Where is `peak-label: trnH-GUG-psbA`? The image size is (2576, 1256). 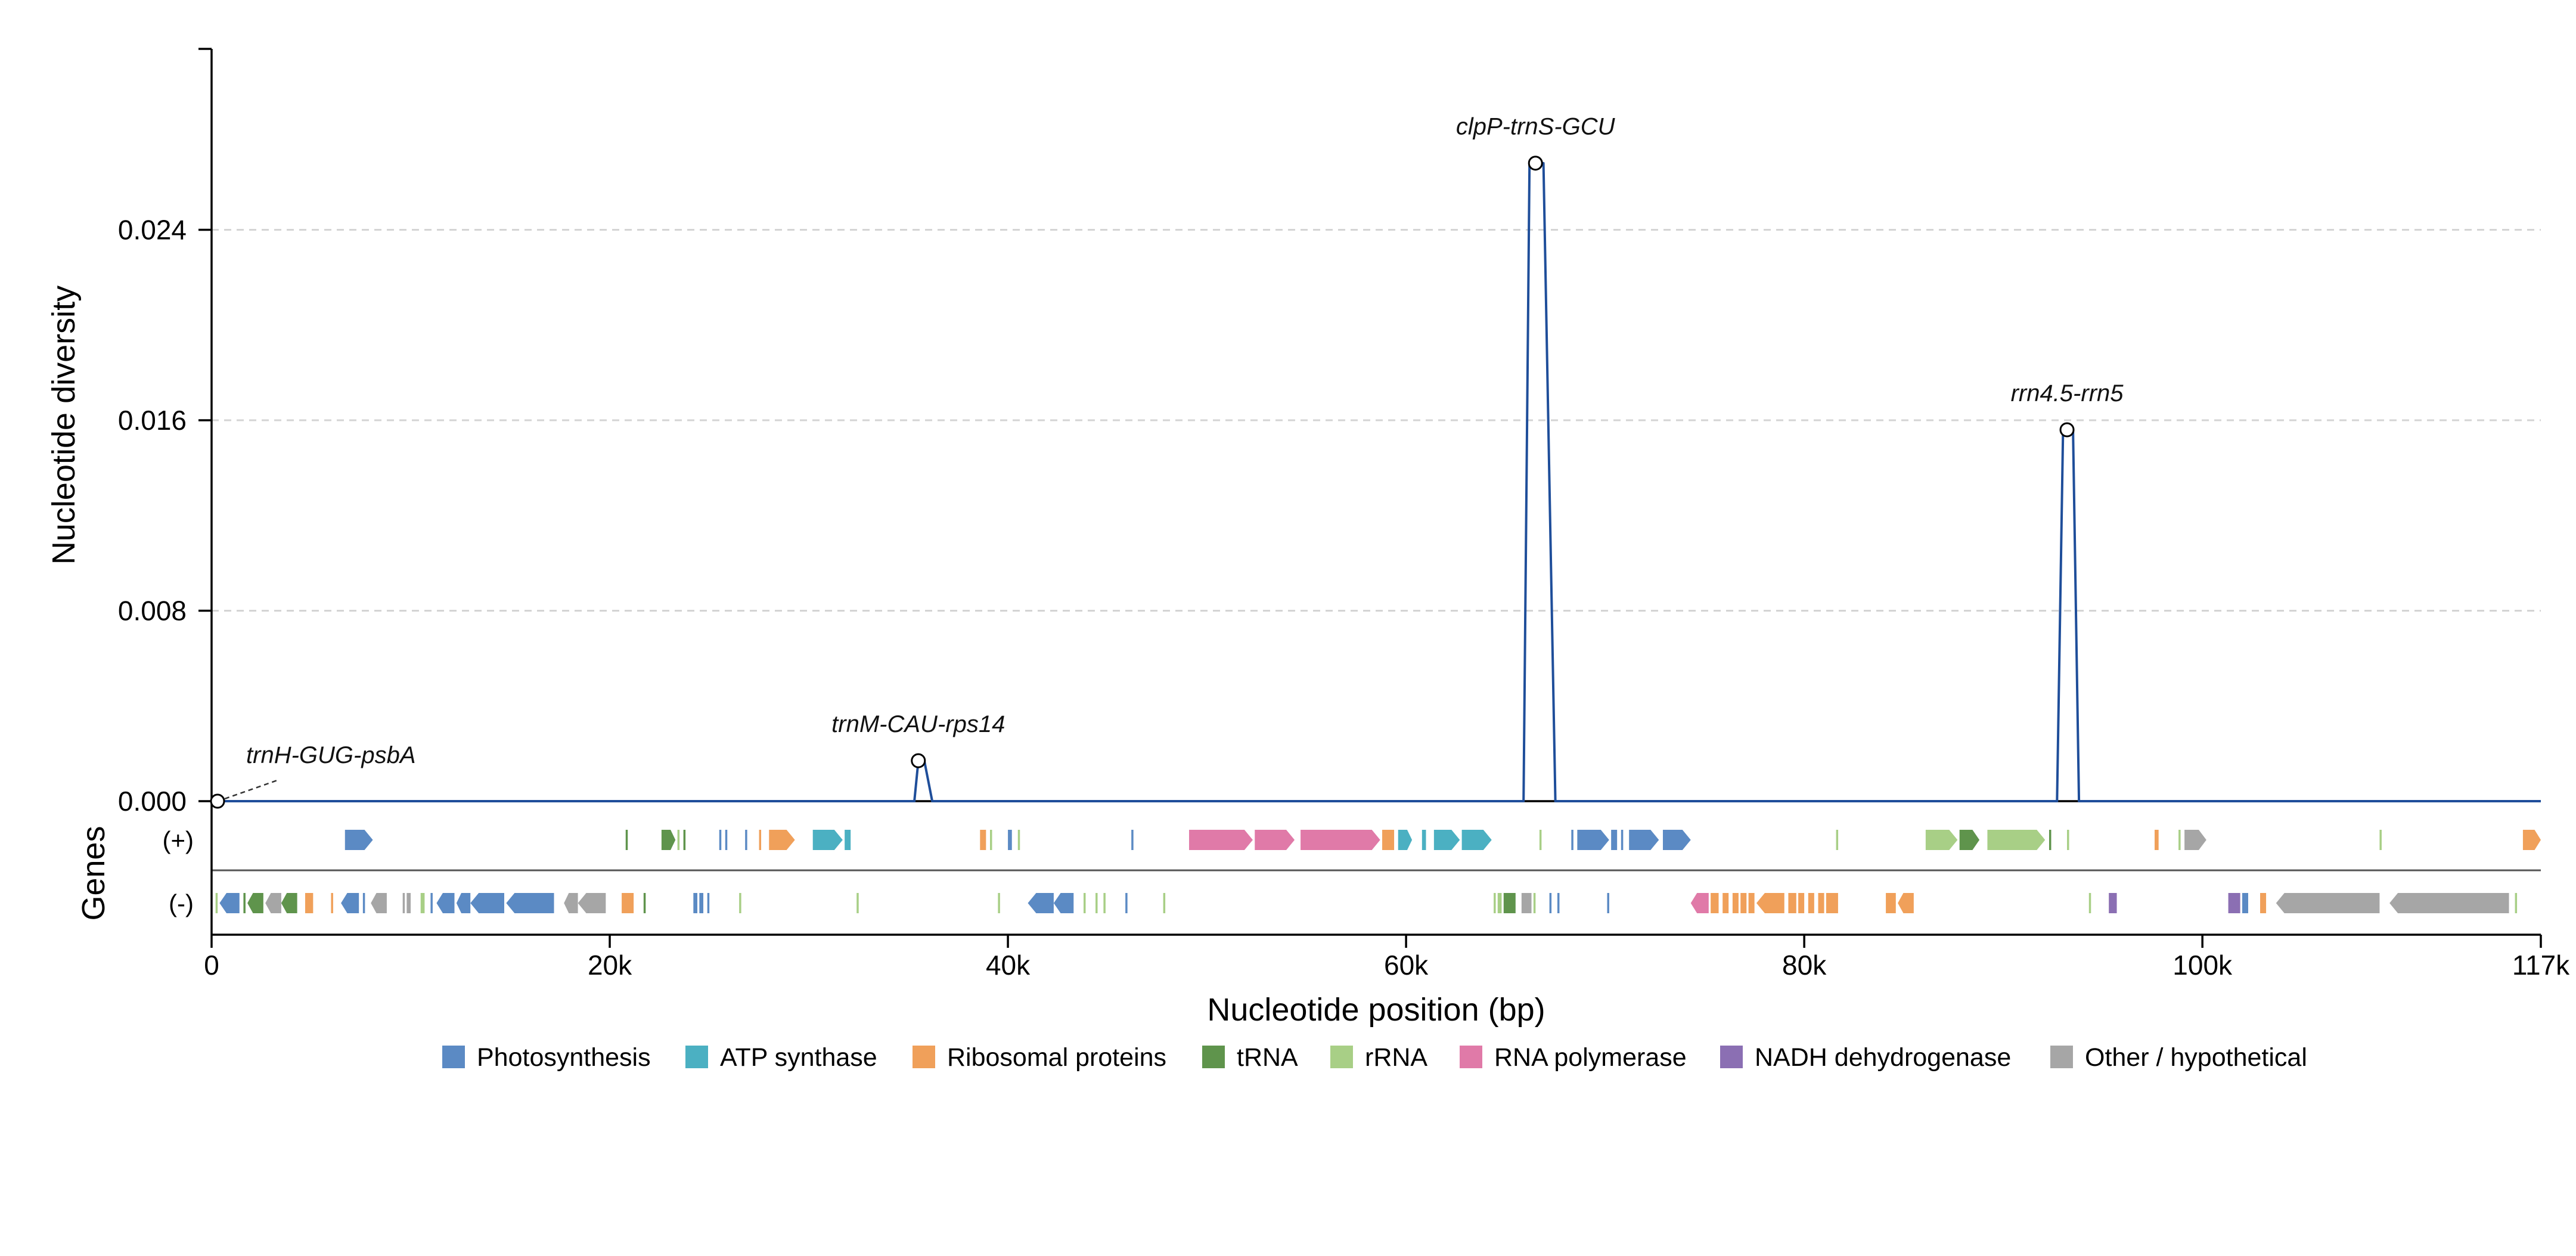
peak-label: trnH-GUG-psbA is located at coordinates (331, 755).